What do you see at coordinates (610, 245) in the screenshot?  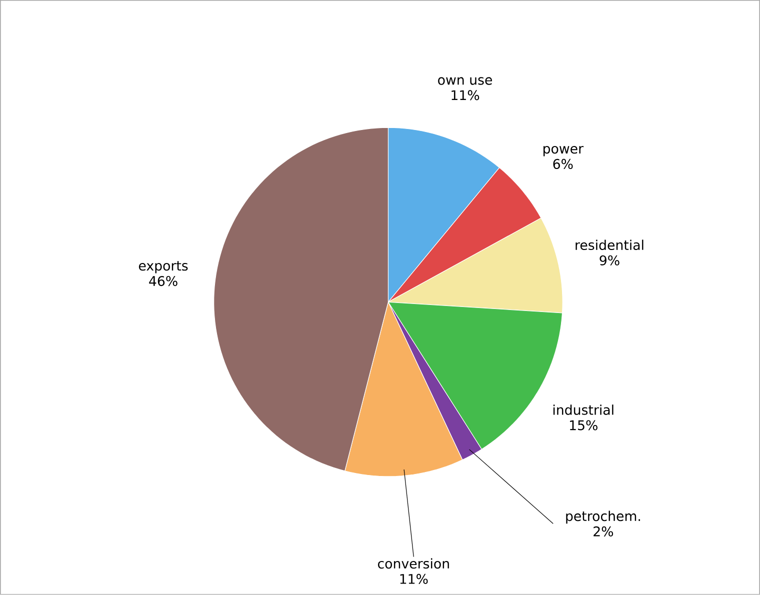 I see `slice-label: residential` at bounding box center [610, 245].